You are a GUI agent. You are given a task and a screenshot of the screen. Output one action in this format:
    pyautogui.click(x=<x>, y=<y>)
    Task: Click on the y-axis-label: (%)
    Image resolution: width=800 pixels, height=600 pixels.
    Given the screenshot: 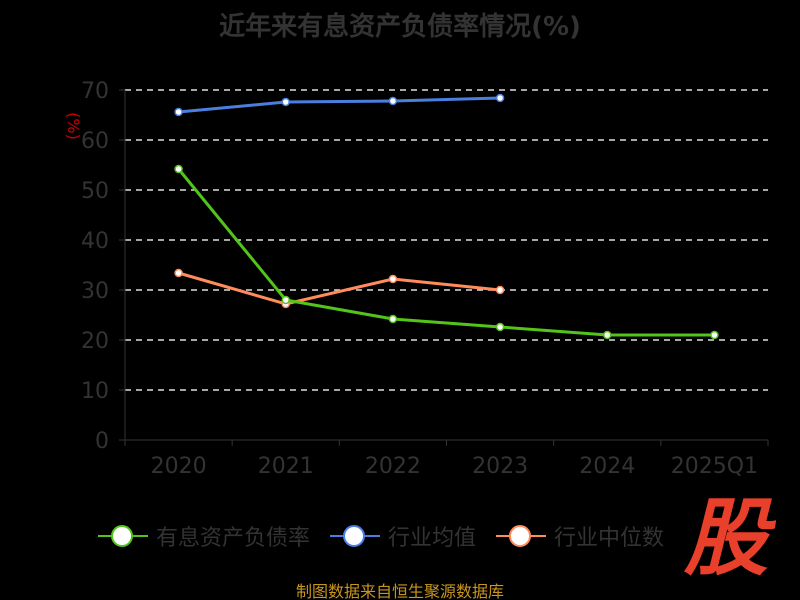 What is the action you would take?
    pyautogui.click(x=73, y=126)
    